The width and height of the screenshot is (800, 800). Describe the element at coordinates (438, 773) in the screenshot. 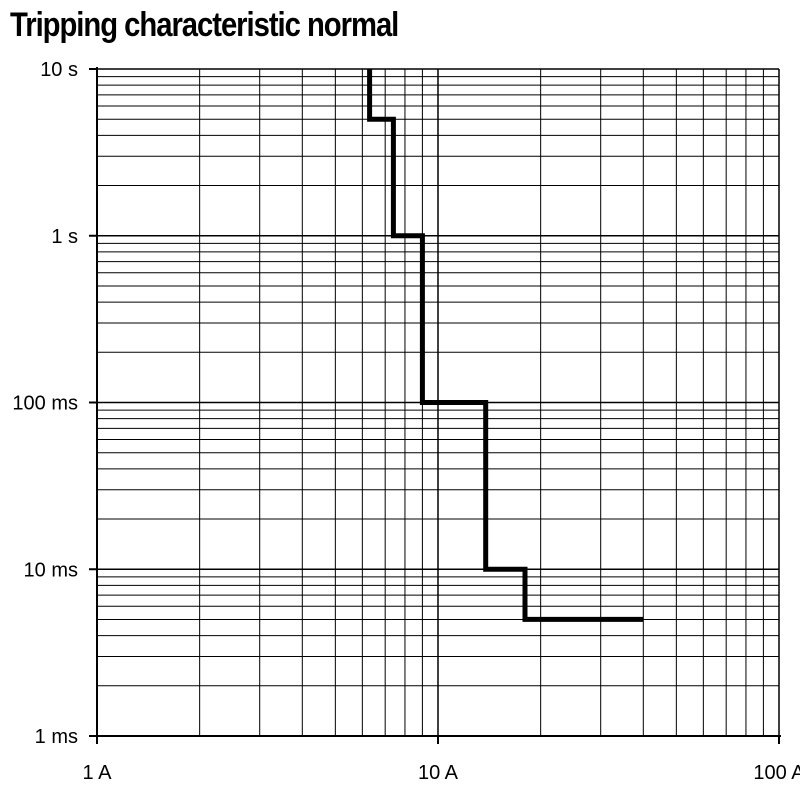

I see `x-tick-label: 10 A` at that location.